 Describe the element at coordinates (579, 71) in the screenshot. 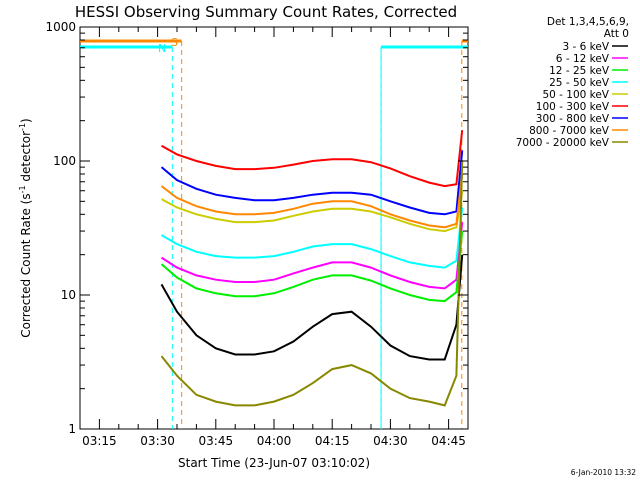

I see `legend-label: 12 - 25 keV` at that location.